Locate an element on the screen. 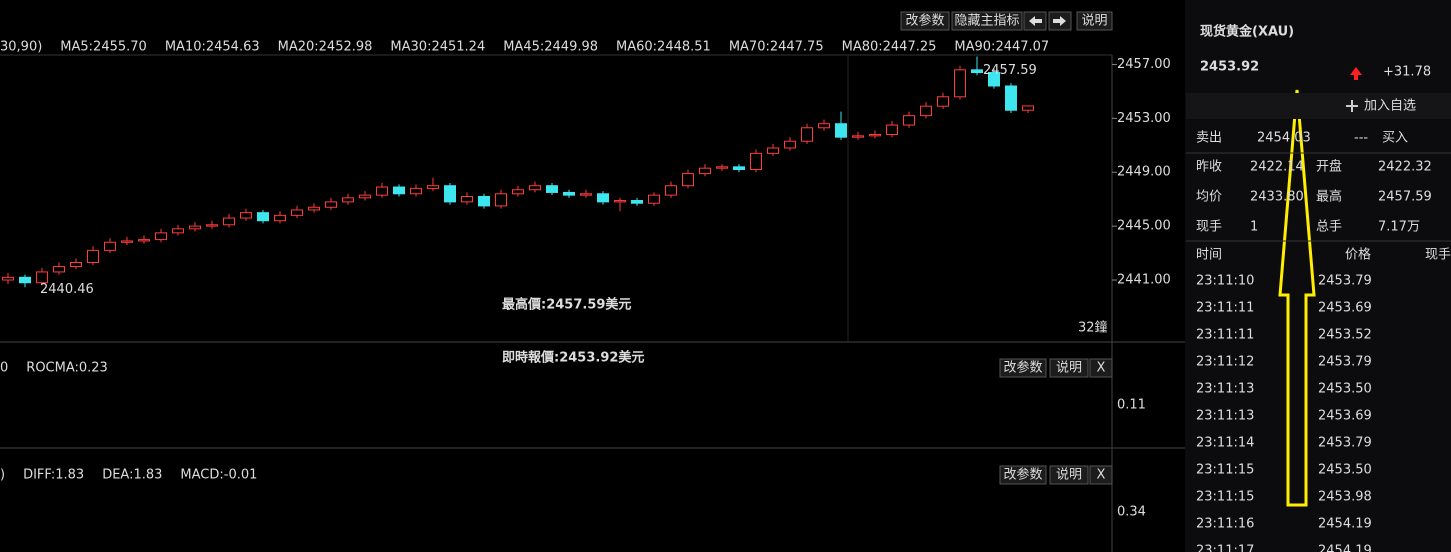 The width and height of the screenshot is (1451, 552). bid-ask: 2454.03 is located at coordinates (1284, 138).